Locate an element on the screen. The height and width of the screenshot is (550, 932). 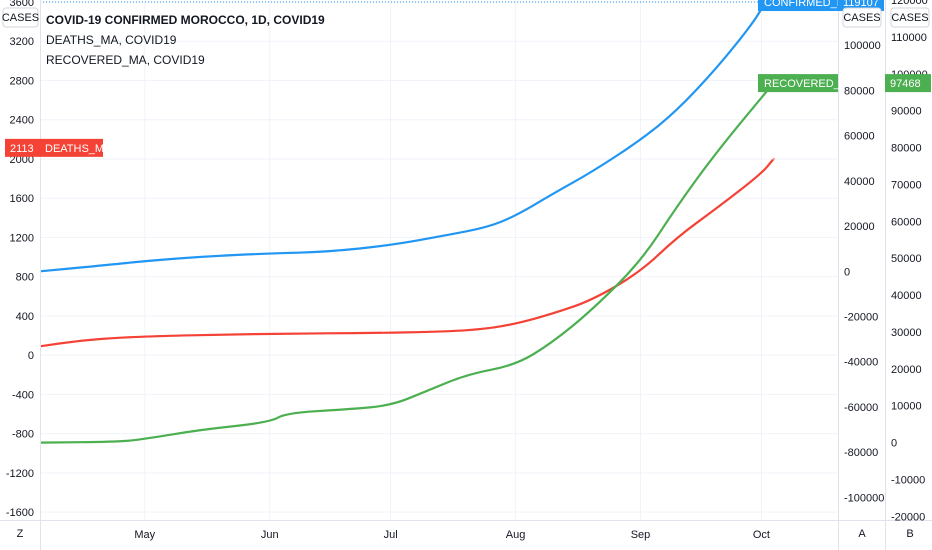
auto-scale-a-button: A is located at coordinates (862, 534).